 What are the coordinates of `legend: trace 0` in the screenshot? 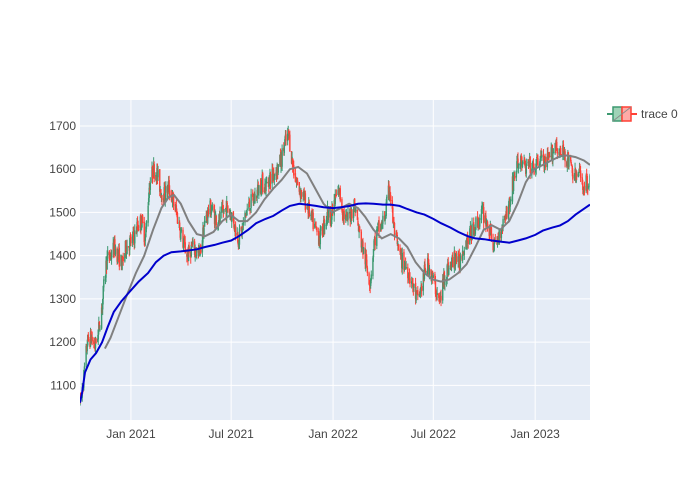 It's located at (642, 114).